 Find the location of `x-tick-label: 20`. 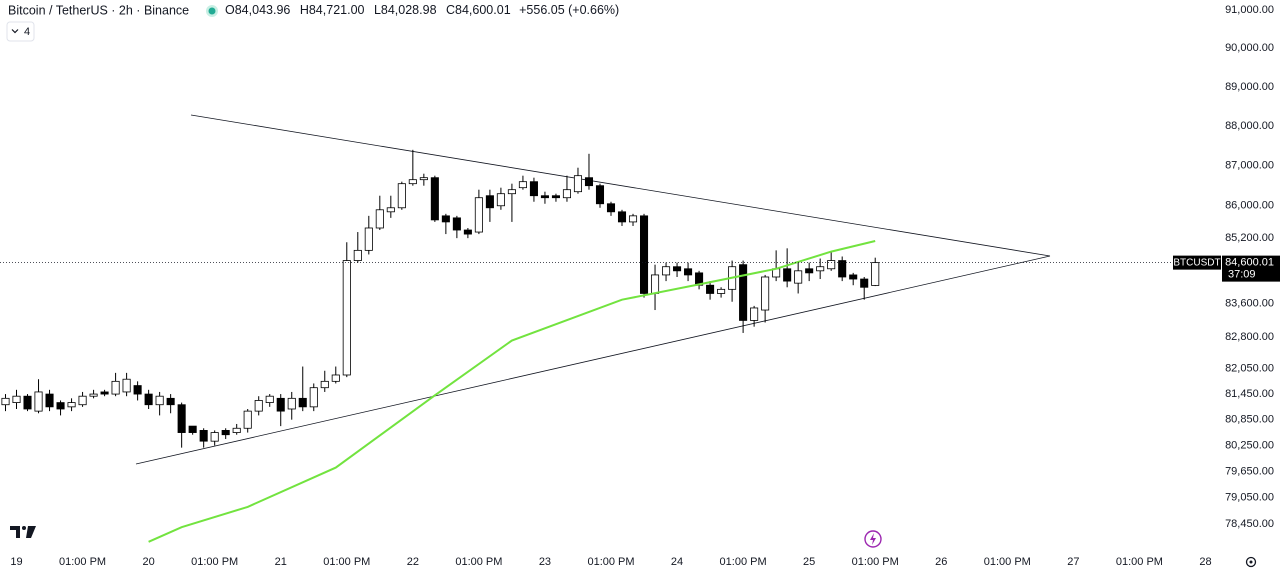

x-tick-label: 20 is located at coordinates (148, 562).